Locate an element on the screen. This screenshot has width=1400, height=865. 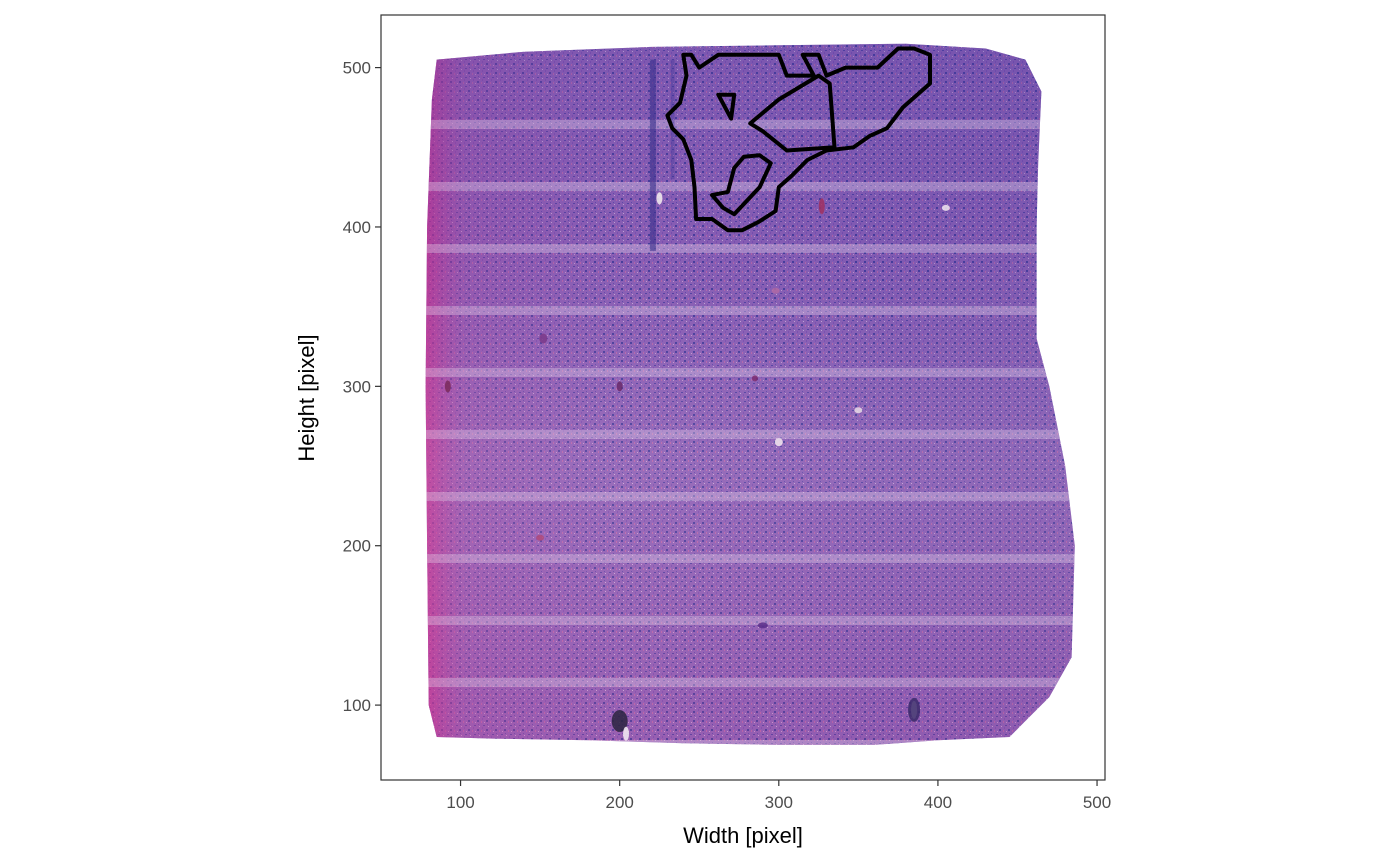
annotation-outlines is located at coordinates (798, 139).